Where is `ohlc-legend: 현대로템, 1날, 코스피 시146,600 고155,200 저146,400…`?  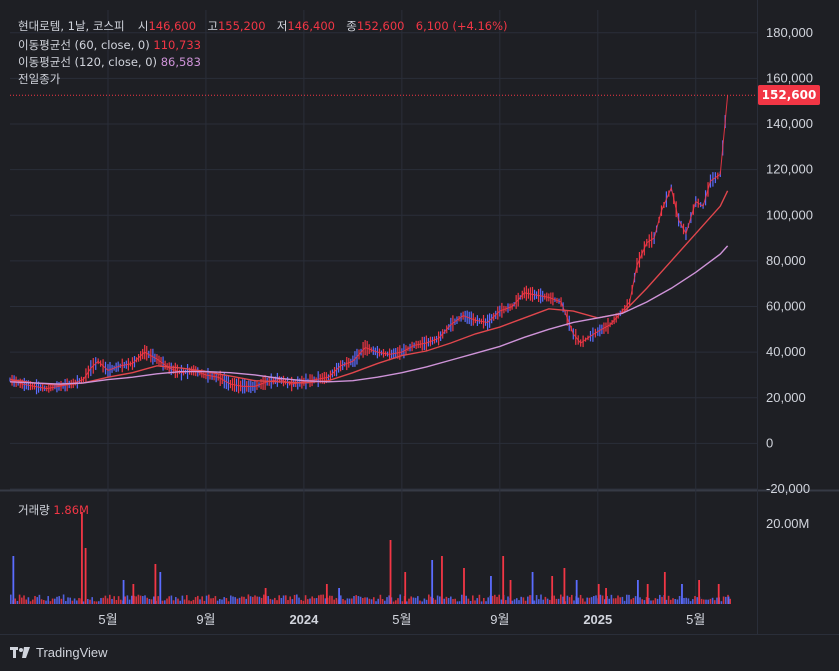 ohlc-legend: 현대로템, 1날, 코스피 시146,600 고155,200 저146,400… is located at coordinates (263, 26).